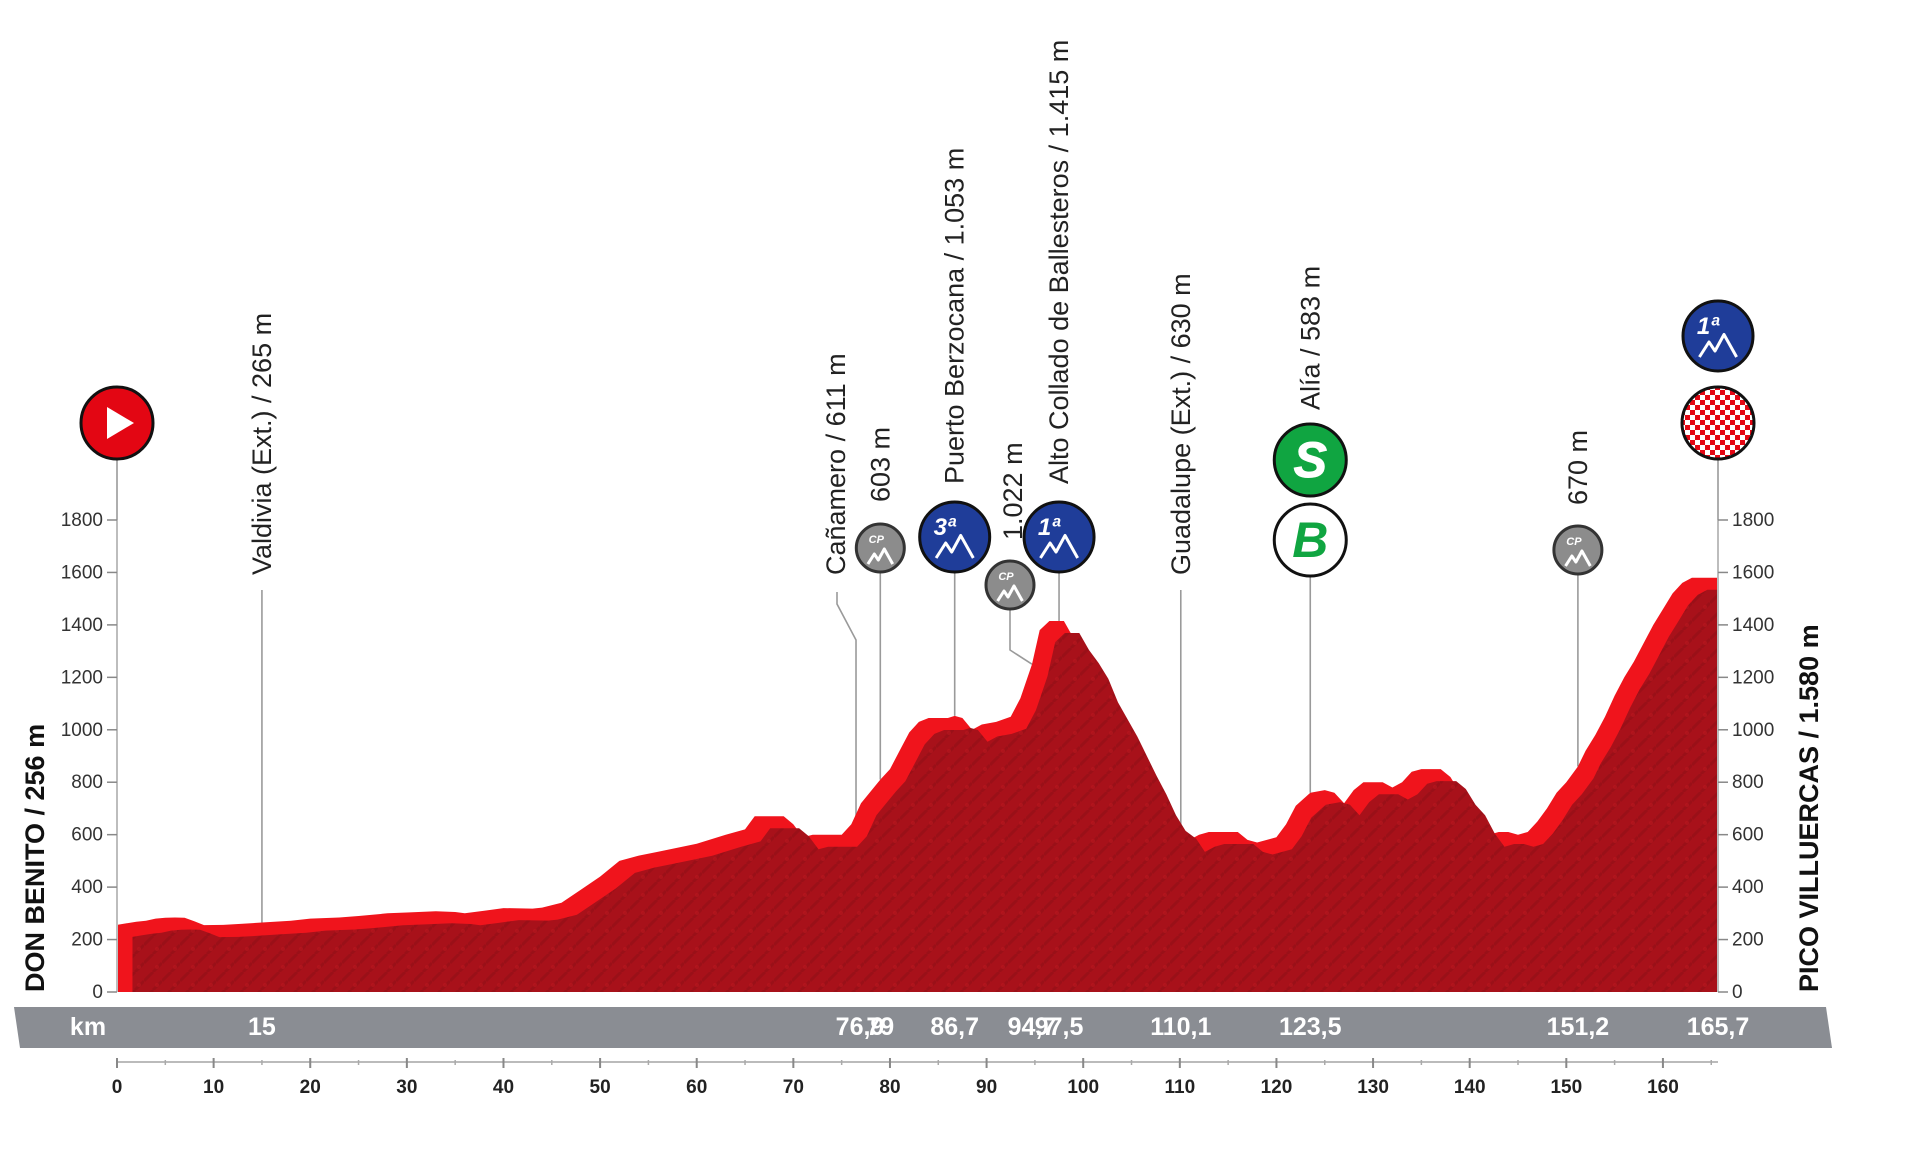  Describe the element at coordinates (1310, 1027) in the screenshot. I see `km-marker-label: 123,5` at that location.